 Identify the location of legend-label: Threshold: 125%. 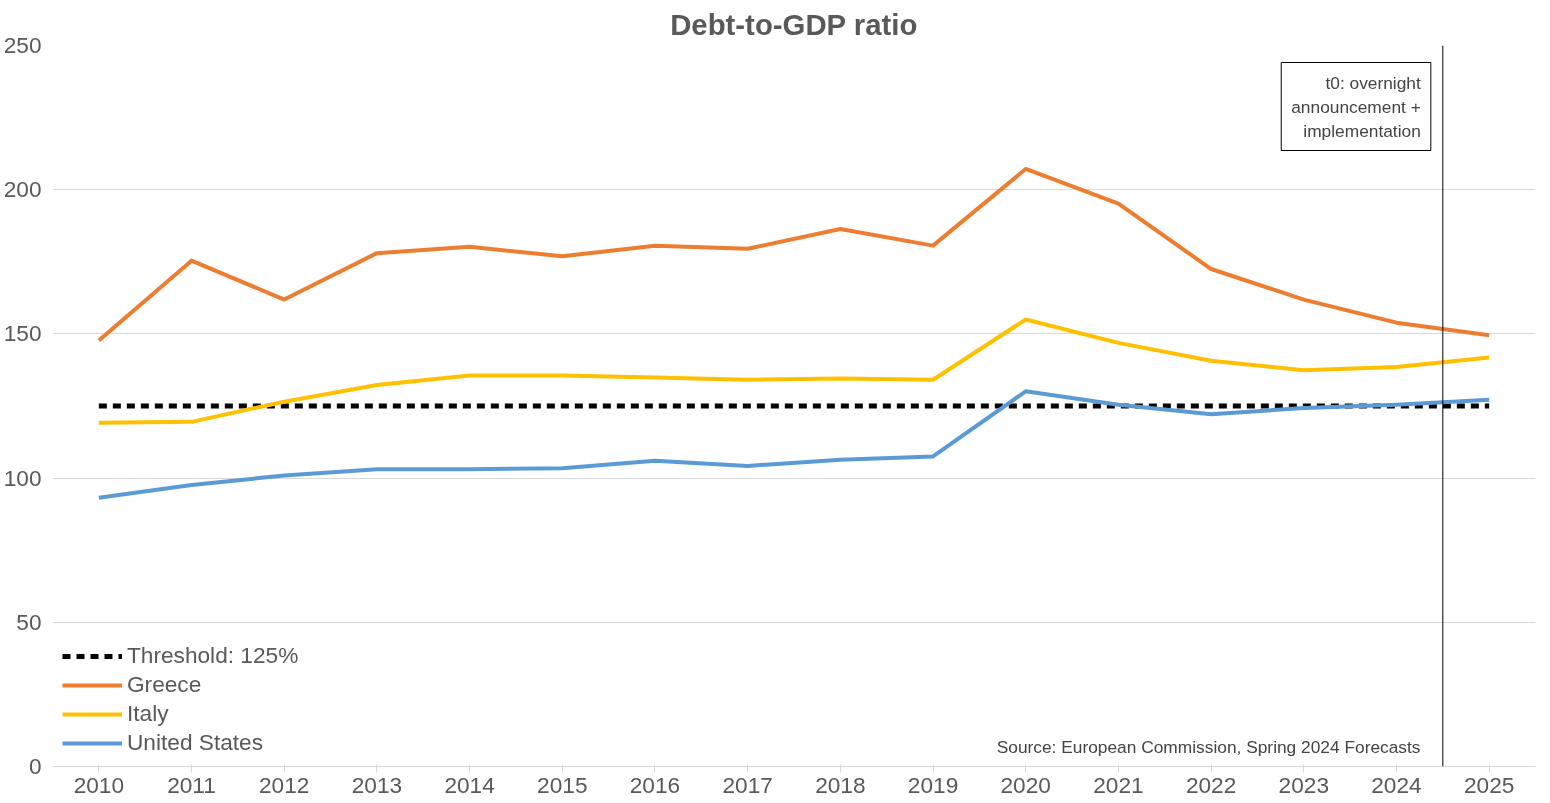
(213, 655).